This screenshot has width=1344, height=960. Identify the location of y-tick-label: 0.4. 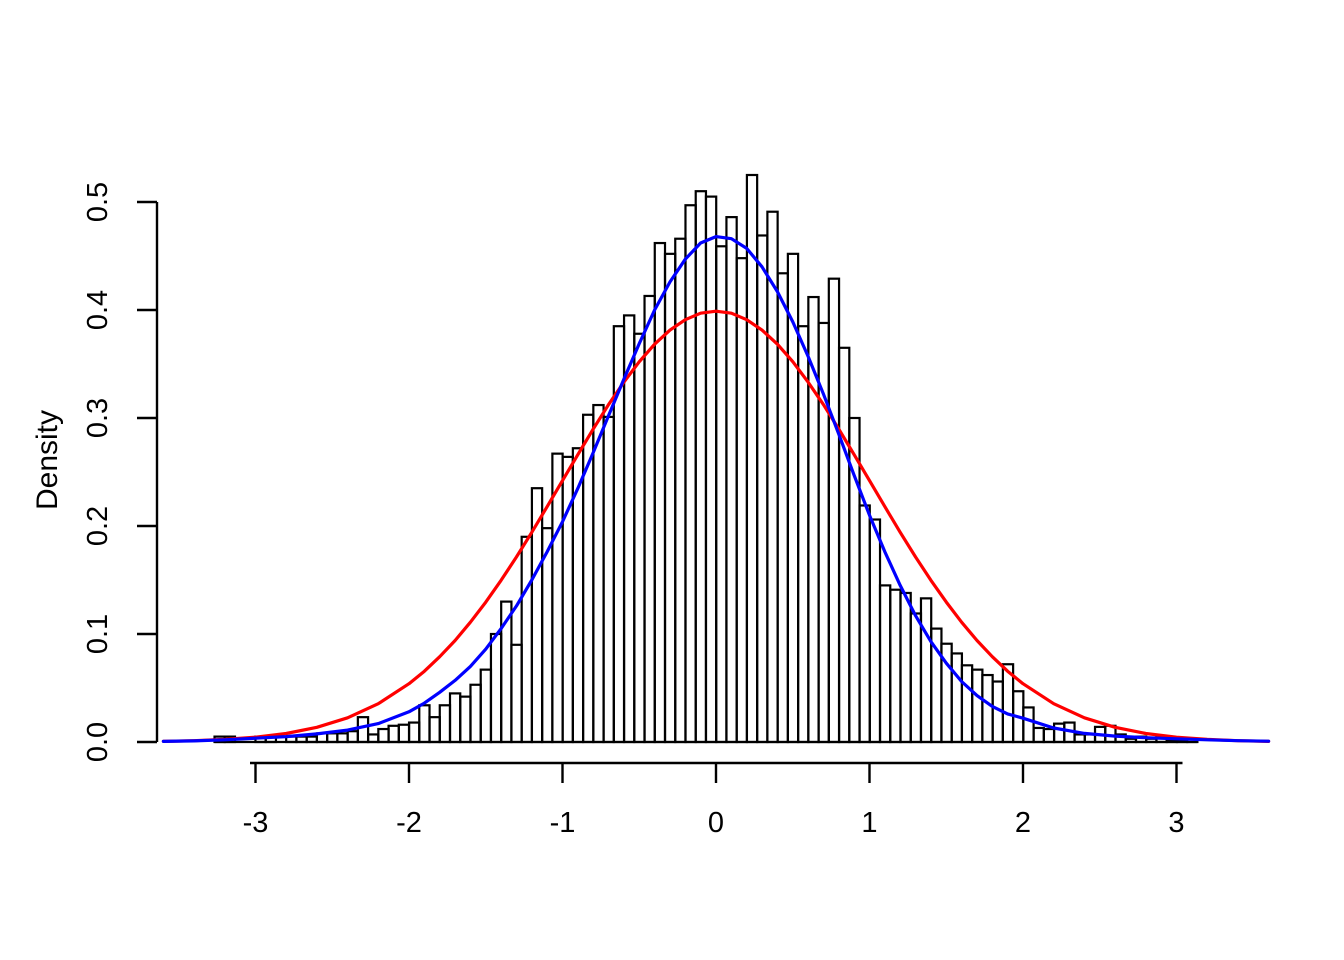
(98, 310).